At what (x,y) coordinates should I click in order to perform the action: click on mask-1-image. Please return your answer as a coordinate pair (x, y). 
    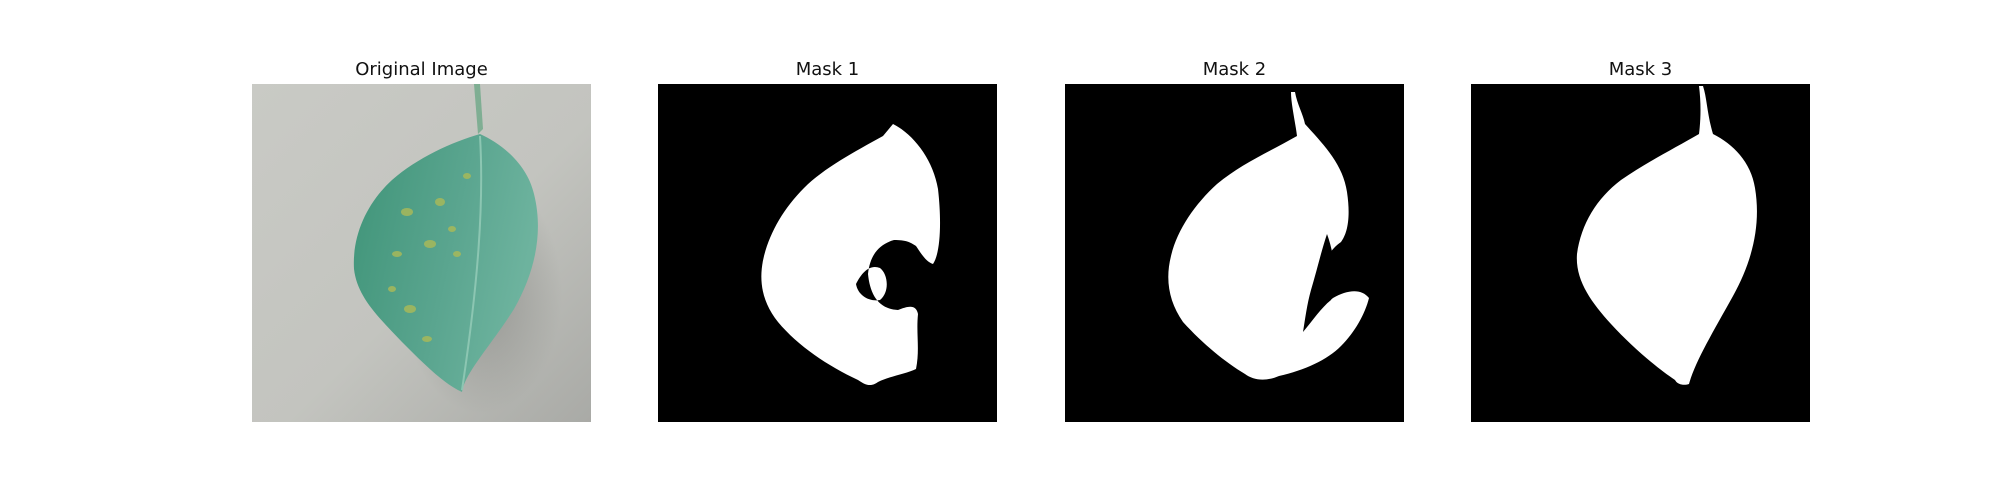
    Looking at the image, I should click on (827, 253).